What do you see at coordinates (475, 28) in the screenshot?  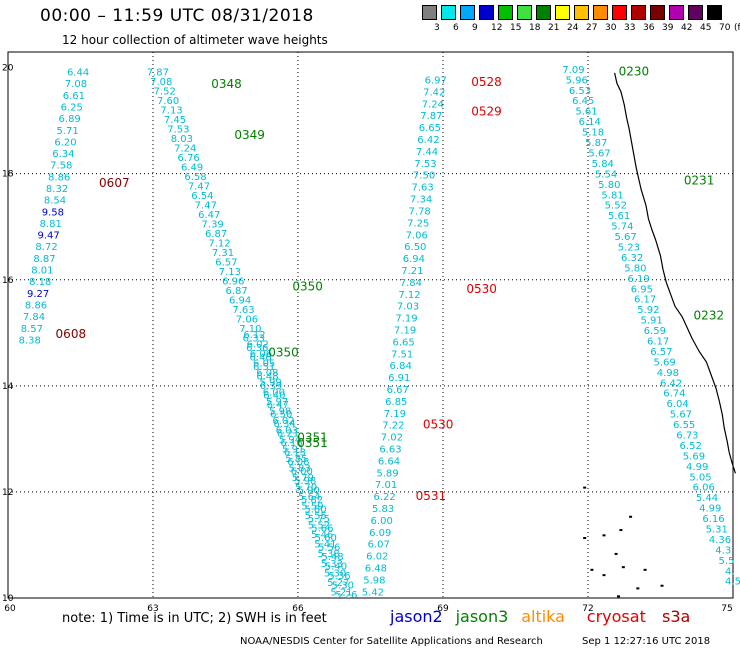 I see `scale-label: 9` at bounding box center [475, 28].